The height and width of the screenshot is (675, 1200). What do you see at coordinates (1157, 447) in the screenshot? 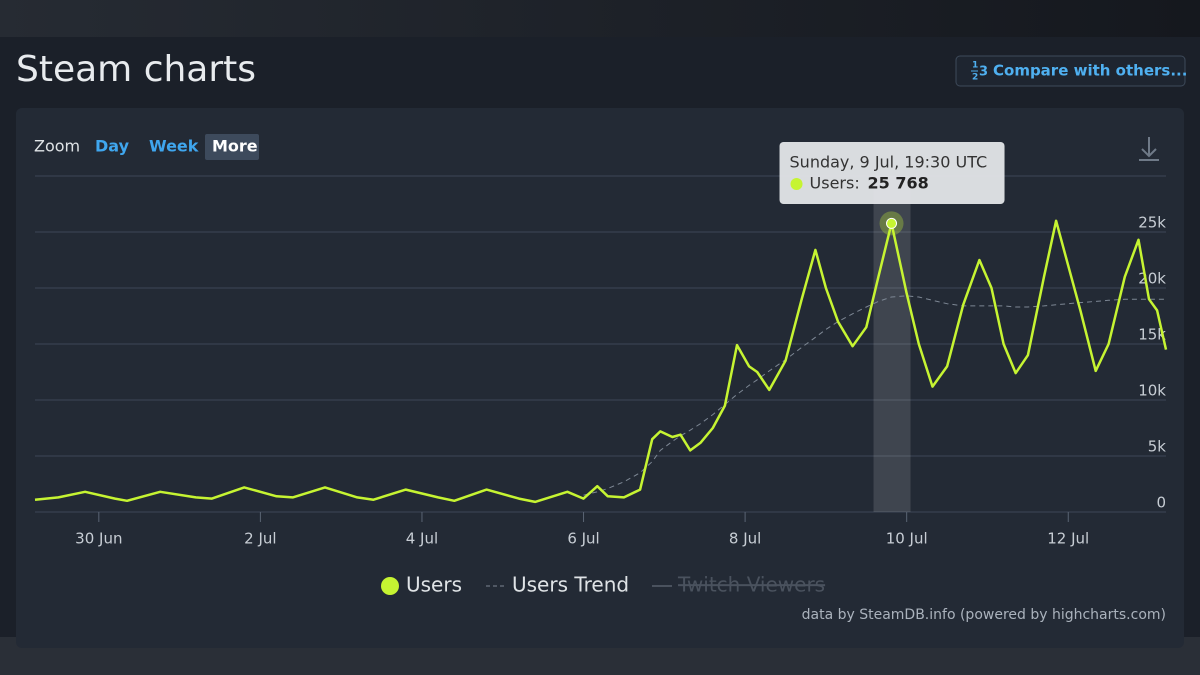
I see `y-tick-label: 5k` at bounding box center [1157, 447].